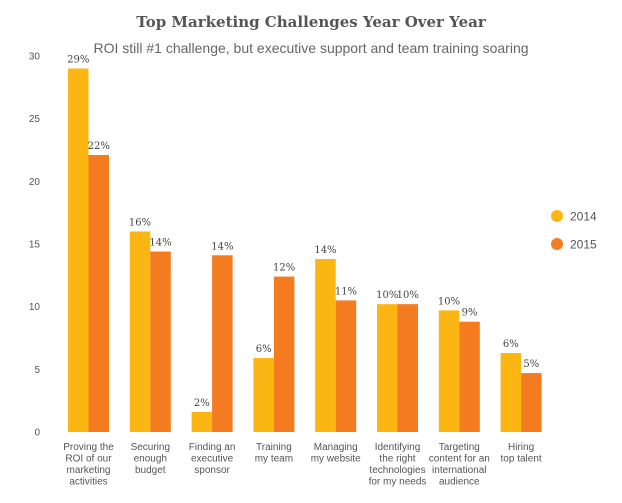 This screenshot has height=503, width=622. Describe the element at coordinates (78, 60) in the screenshot. I see `data-label-2014-1: 29%` at that location.